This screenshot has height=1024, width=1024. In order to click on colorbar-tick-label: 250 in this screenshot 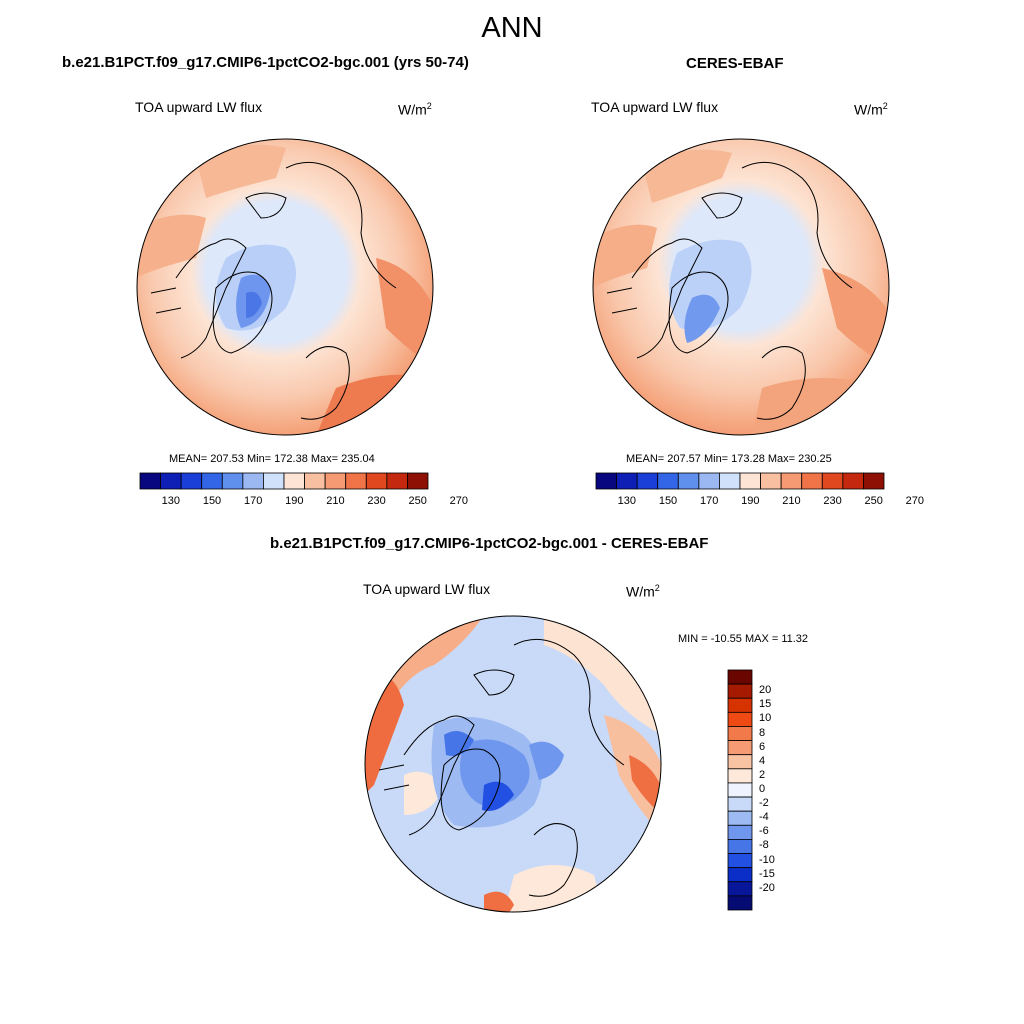, I will do `click(873, 501)`.